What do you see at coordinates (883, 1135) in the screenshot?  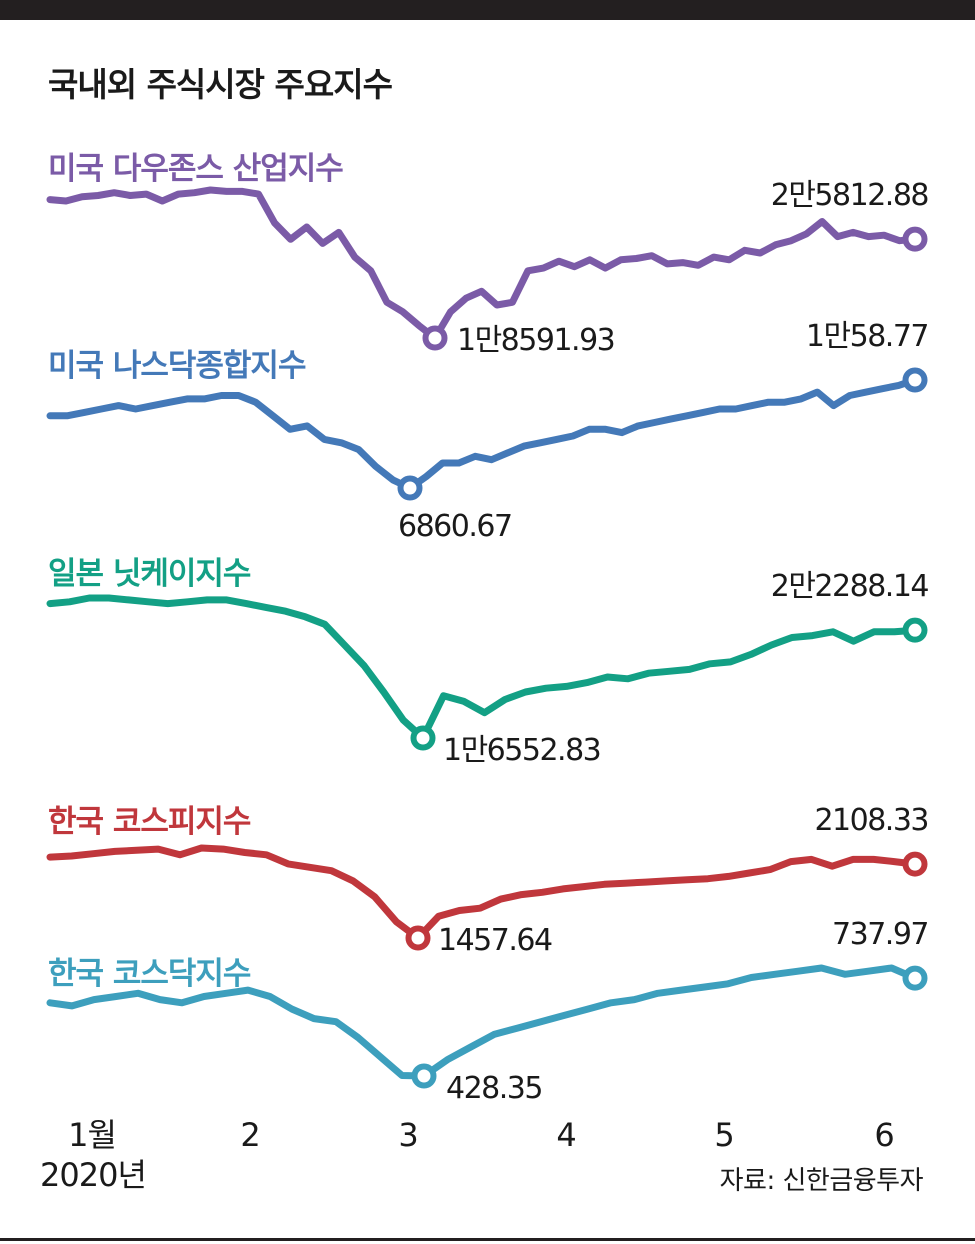 I see `x-tick-label: 6` at bounding box center [883, 1135].